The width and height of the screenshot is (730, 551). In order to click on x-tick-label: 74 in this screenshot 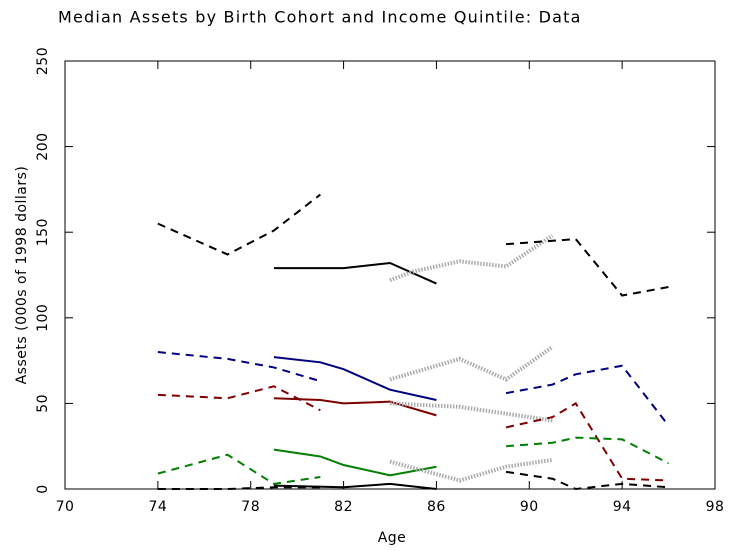, I will do `click(157, 507)`.